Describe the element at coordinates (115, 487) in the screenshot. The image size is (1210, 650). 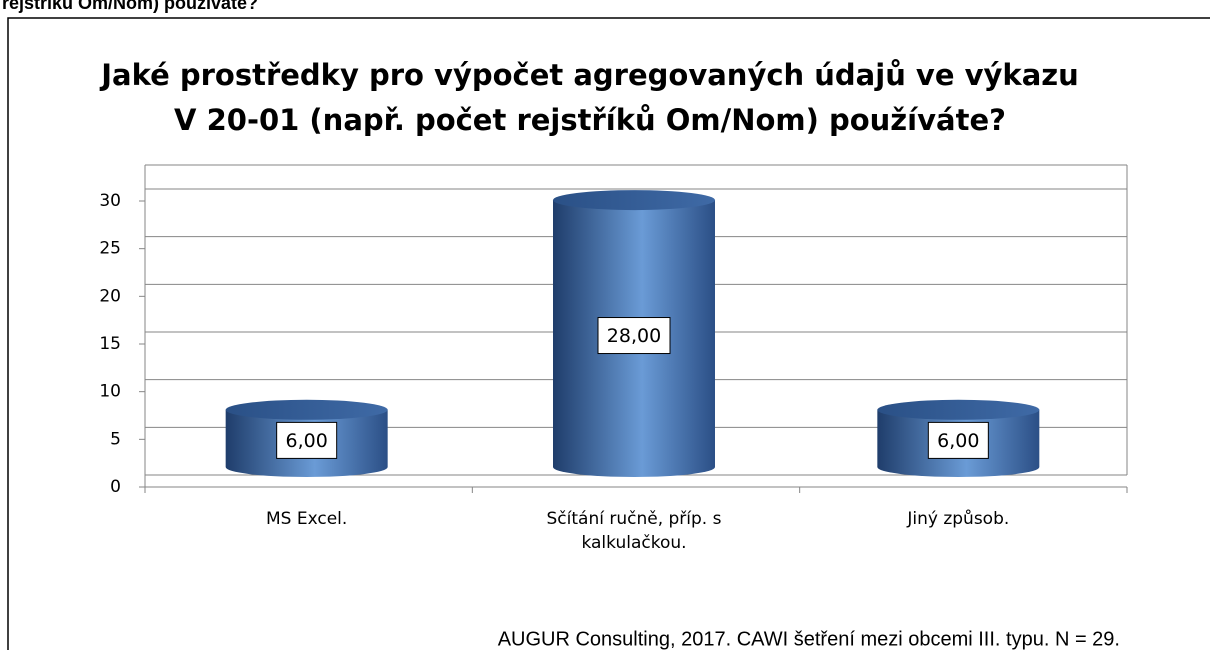
I see `y-tick-label: 0` at that location.